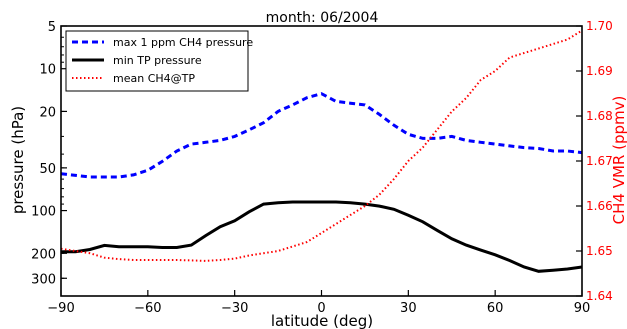  What do you see at coordinates (599, 26) in the screenshot?
I see `y-right-tick-label: 1.70` at bounding box center [599, 26].